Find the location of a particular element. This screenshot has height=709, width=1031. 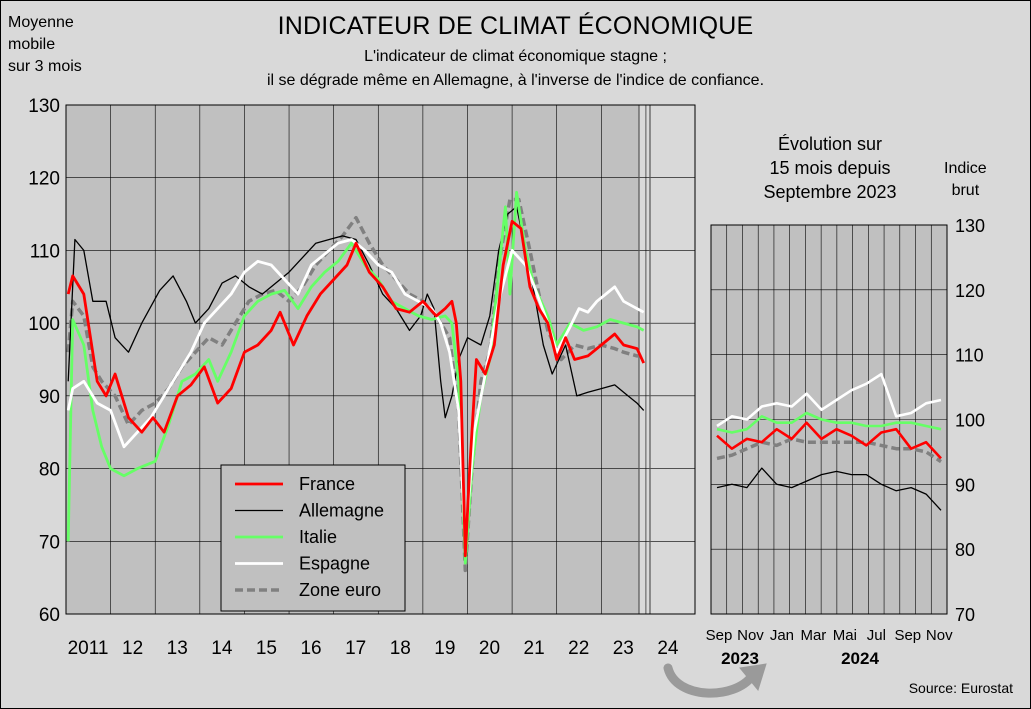

main-x-tick-label: 2011 is located at coordinates (88, 648).